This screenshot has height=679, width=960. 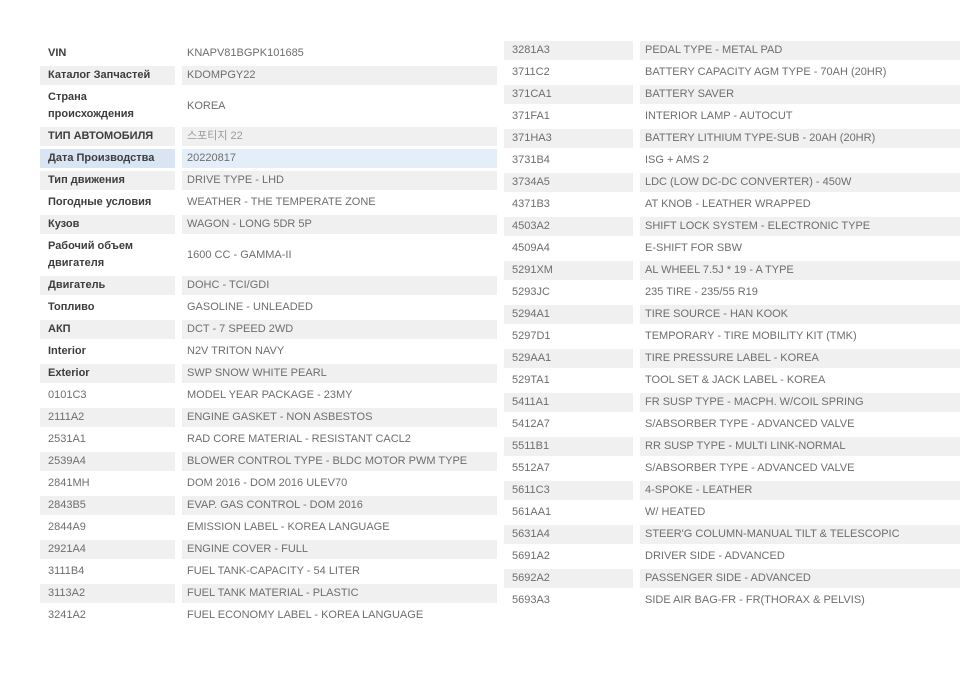 I want to click on row-label: 5693A3, so click(x=568, y=600).